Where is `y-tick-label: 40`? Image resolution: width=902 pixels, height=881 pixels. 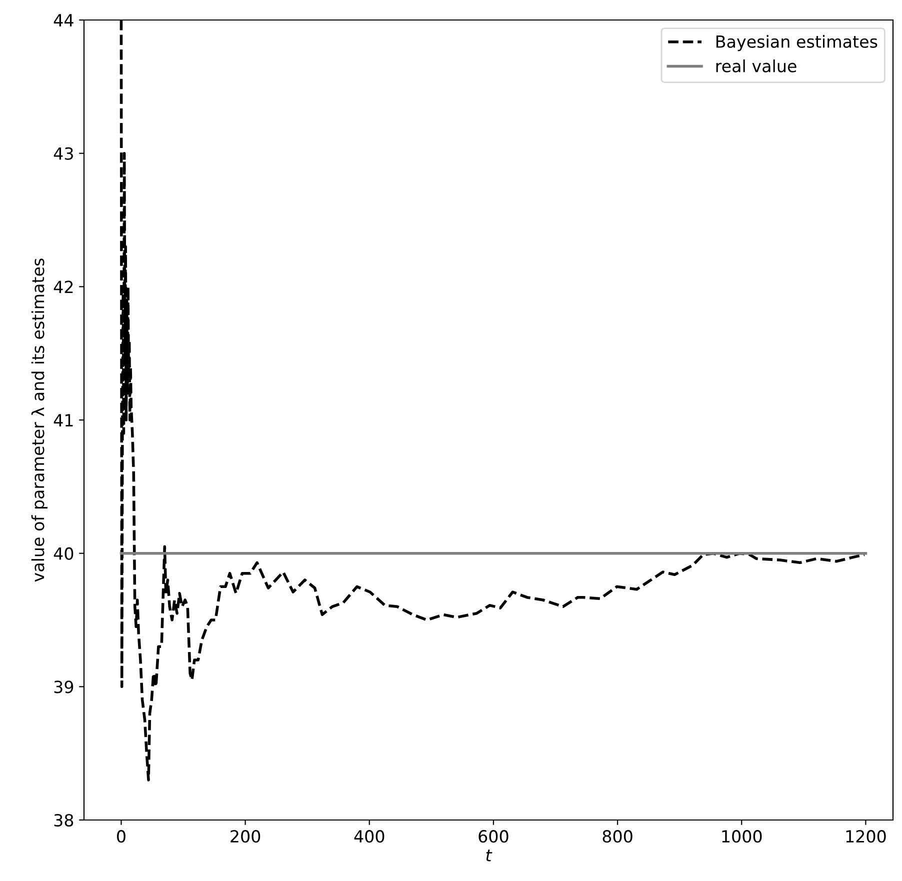
y-tick-label: 40 is located at coordinates (64, 553).